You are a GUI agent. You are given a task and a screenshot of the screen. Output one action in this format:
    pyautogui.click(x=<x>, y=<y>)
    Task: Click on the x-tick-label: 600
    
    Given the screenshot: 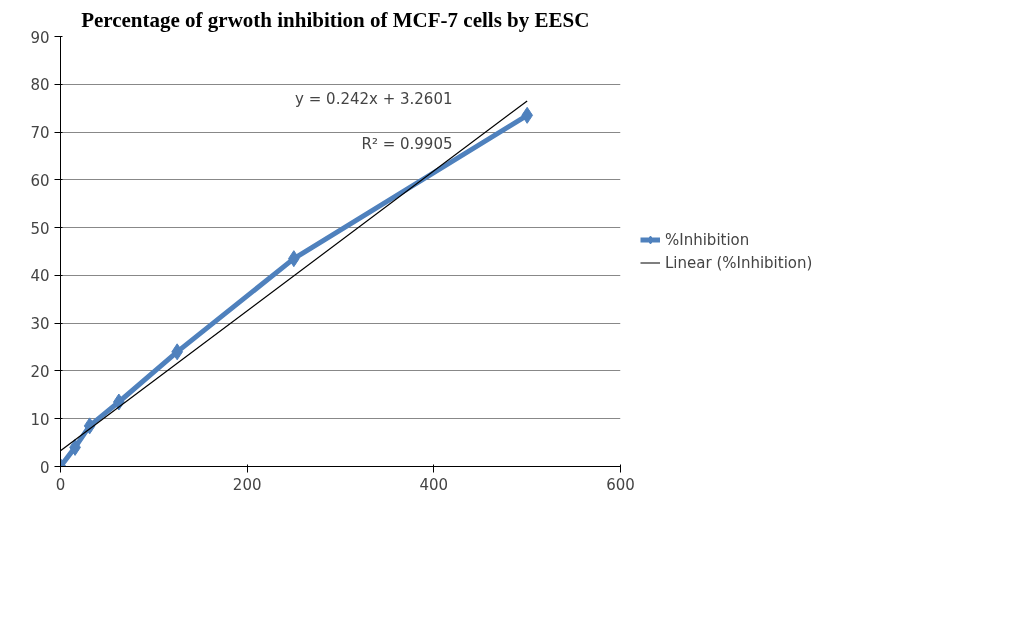 What is the action you would take?
    pyautogui.click(x=620, y=484)
    